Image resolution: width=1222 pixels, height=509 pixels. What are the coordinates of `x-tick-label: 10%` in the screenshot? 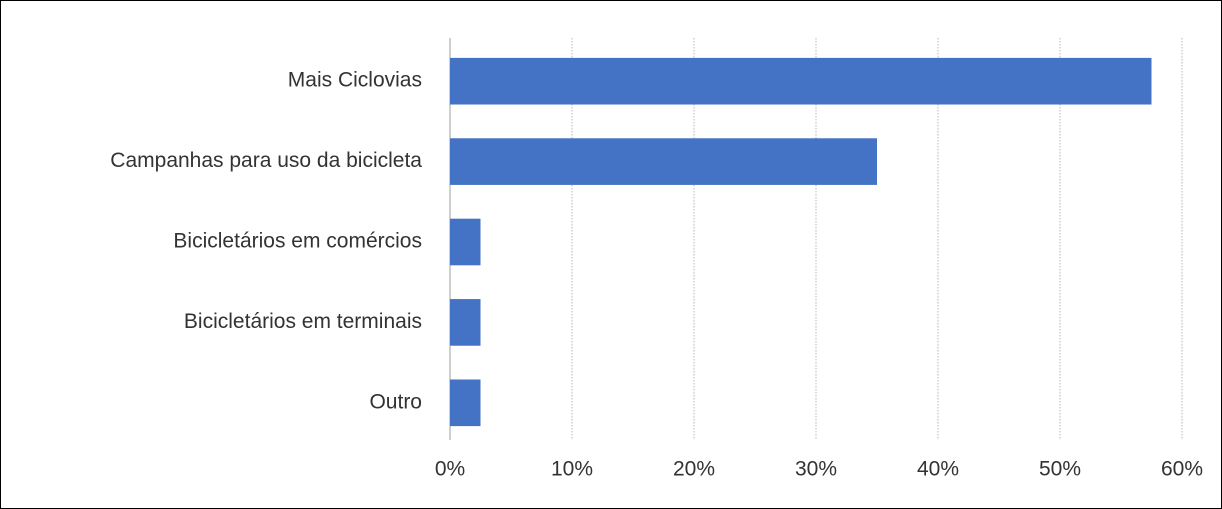 It's located at (572, 469).